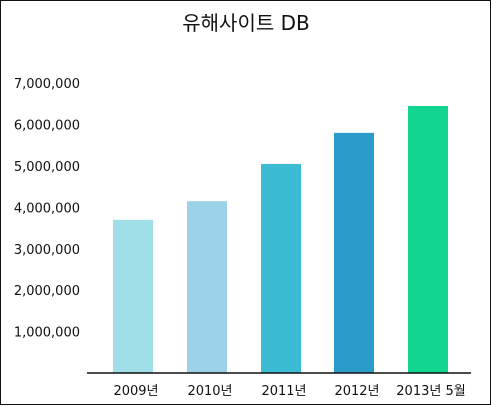 This screenshot has height=406, width=491. What do you see at coordinates (430, 391) in the screenshot?
I see `x-tick-label: 2013년 5월` at bounding box center [430, 391].